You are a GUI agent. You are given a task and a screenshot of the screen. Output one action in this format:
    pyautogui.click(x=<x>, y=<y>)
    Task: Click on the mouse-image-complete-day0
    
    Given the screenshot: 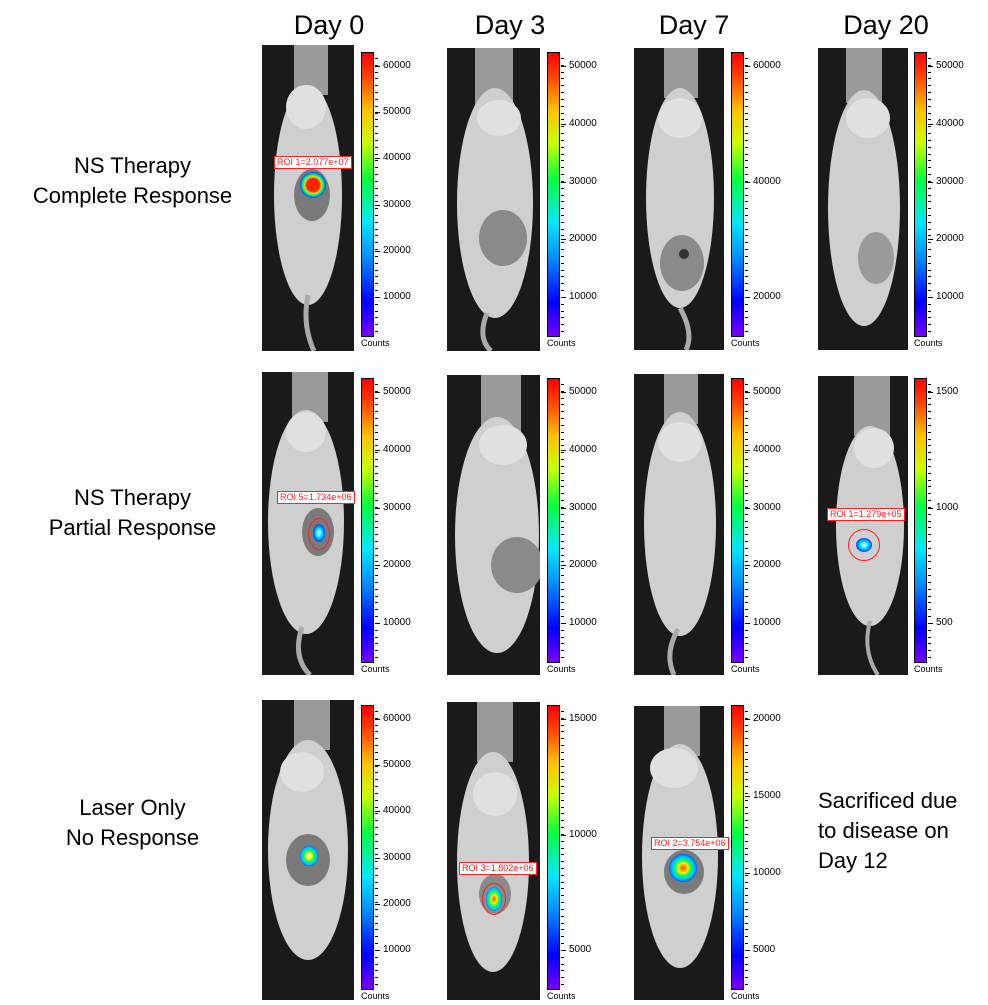 What is the action you would take?
    pyautogui.click(x=308, y=198)
    